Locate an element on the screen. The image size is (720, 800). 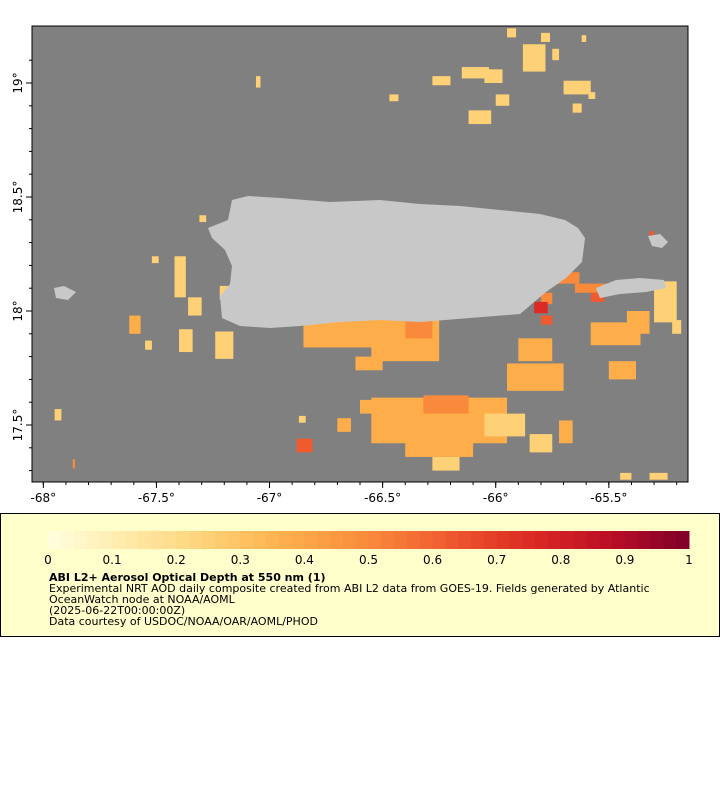
colorbar-tick-label: 0.1 is located at coordinates (112, 560).